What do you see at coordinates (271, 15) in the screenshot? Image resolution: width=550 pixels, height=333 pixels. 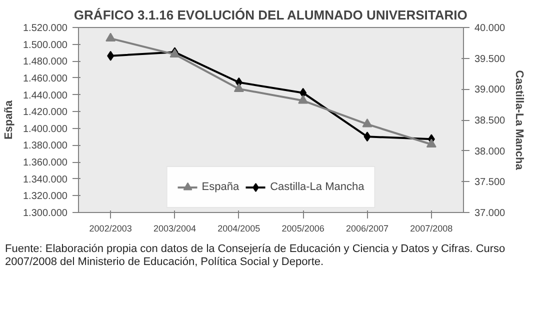 I see `chart-title: GRÁFICO 3.1.16 EVOLUCIÓN DEL ALUMNADO UNIVERSITARIO` at bounding box center [271, 15].